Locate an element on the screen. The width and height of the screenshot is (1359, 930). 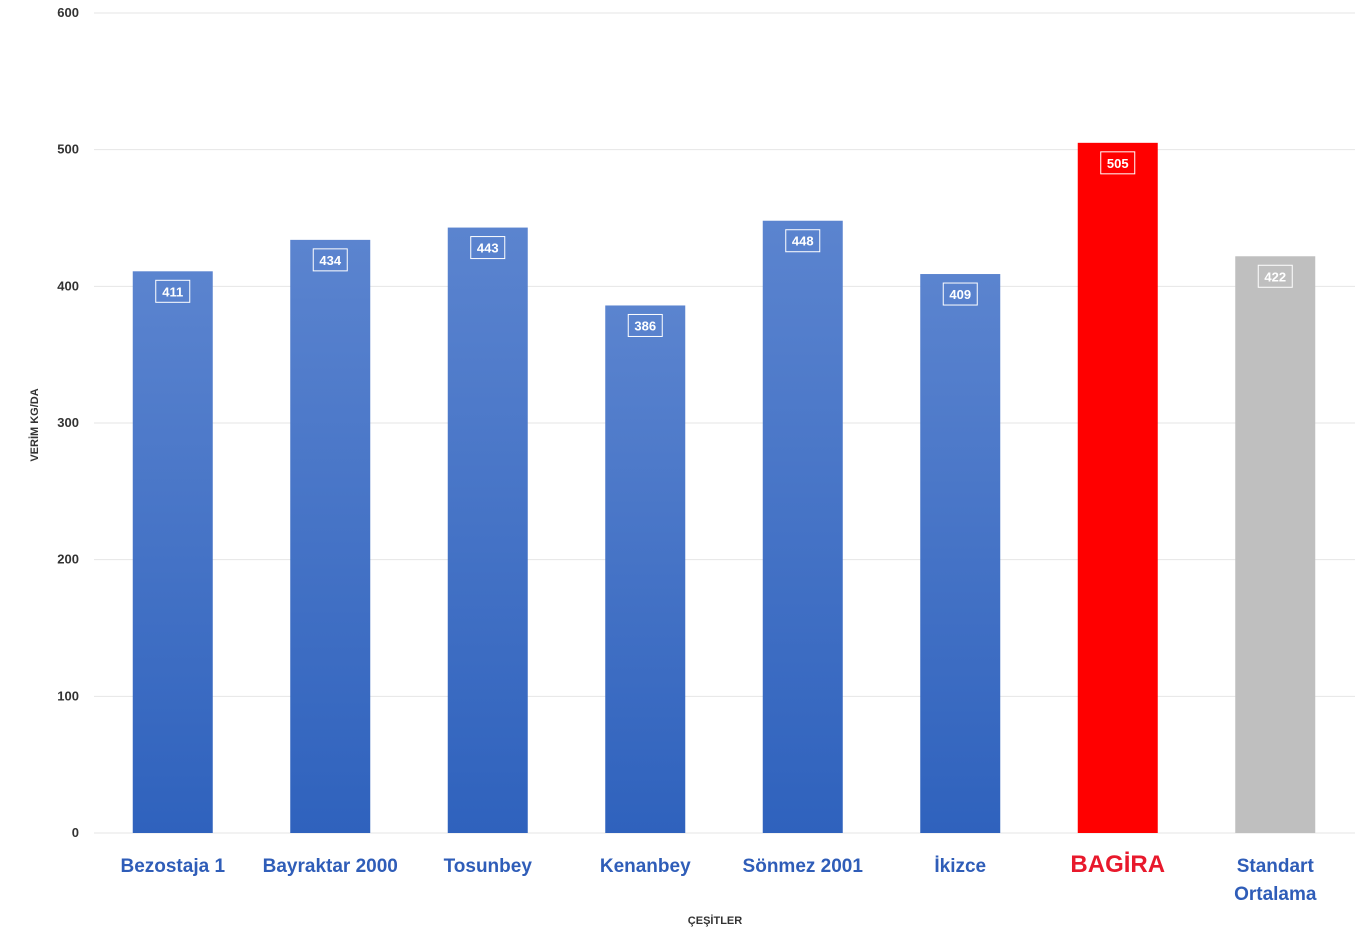
data-label: 386 is located at coordinates (645, 325).